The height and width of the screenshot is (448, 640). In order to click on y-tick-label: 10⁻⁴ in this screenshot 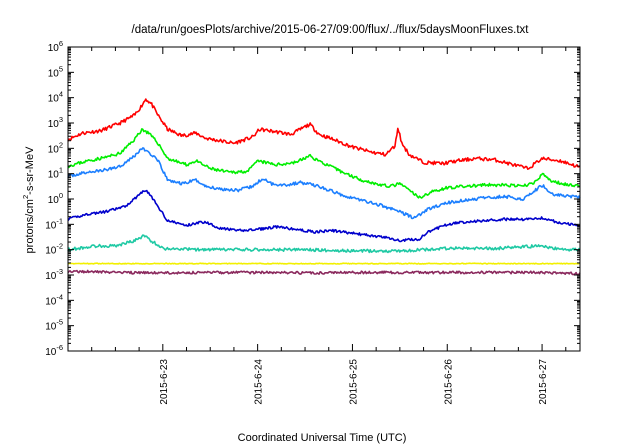, I will do `click(54, 299)`.